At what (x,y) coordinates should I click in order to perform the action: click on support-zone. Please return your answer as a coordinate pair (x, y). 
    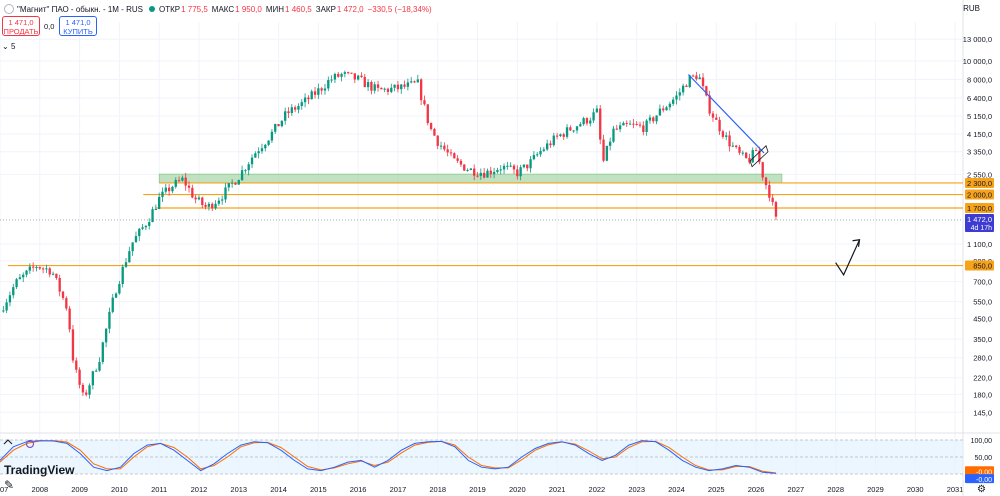
    Looking at the image, I should click on (470, 178).